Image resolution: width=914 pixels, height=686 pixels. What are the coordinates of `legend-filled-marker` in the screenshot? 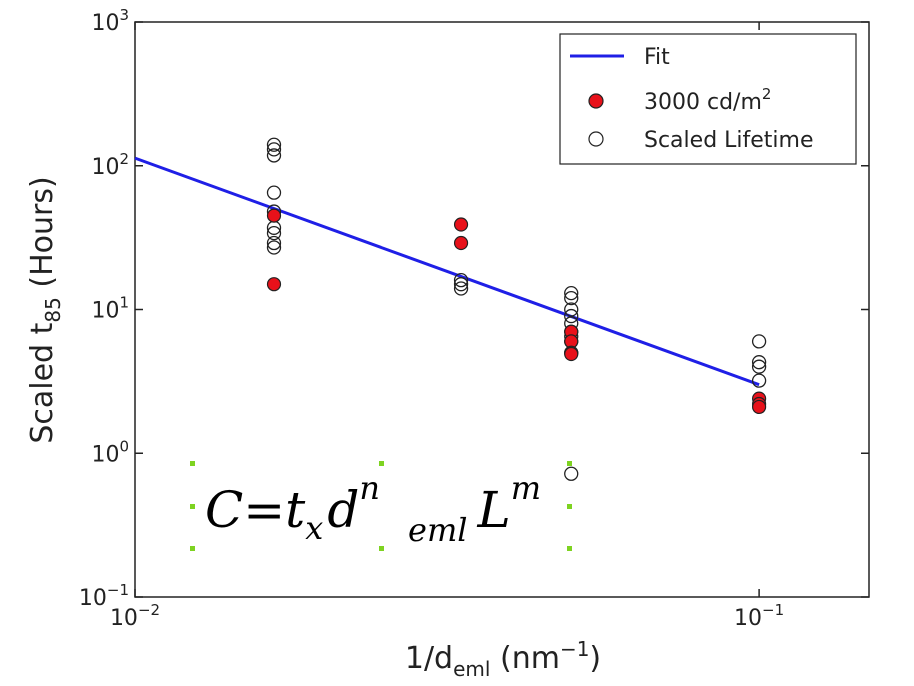 It's located at (596, 101).